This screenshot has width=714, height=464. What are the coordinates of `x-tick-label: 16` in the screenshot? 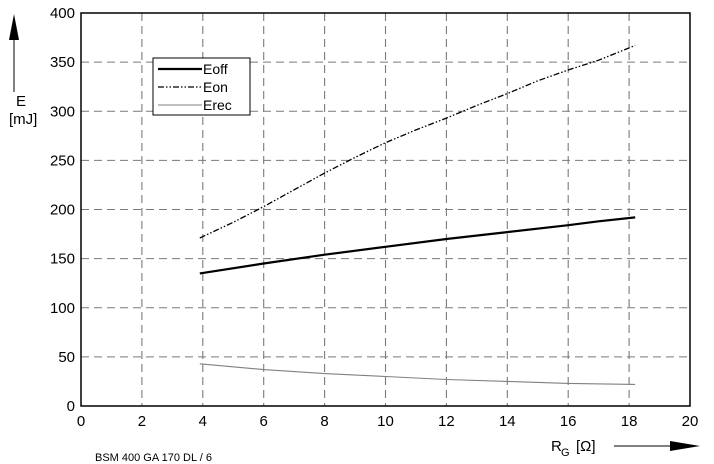 It's located at (568, 421).